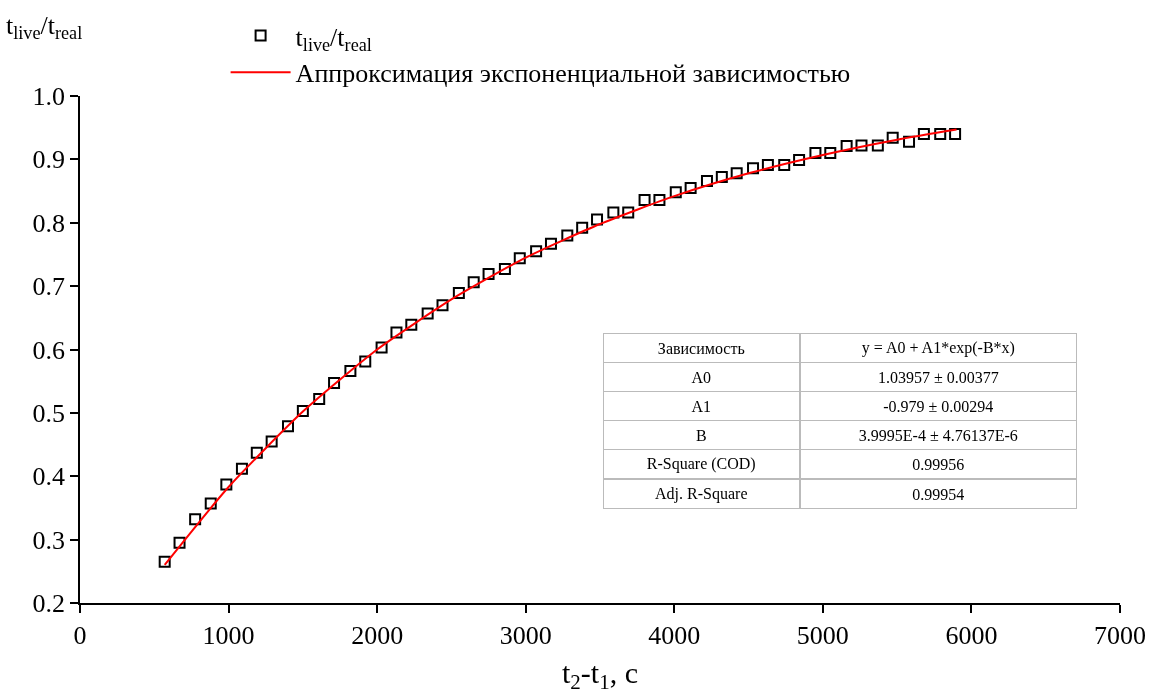  What do you see at coordinates (938, 348) in the screenshot?
I see `annotation: y = A0 + A1*exp(-B*x)` at bounding box center [938, 348].